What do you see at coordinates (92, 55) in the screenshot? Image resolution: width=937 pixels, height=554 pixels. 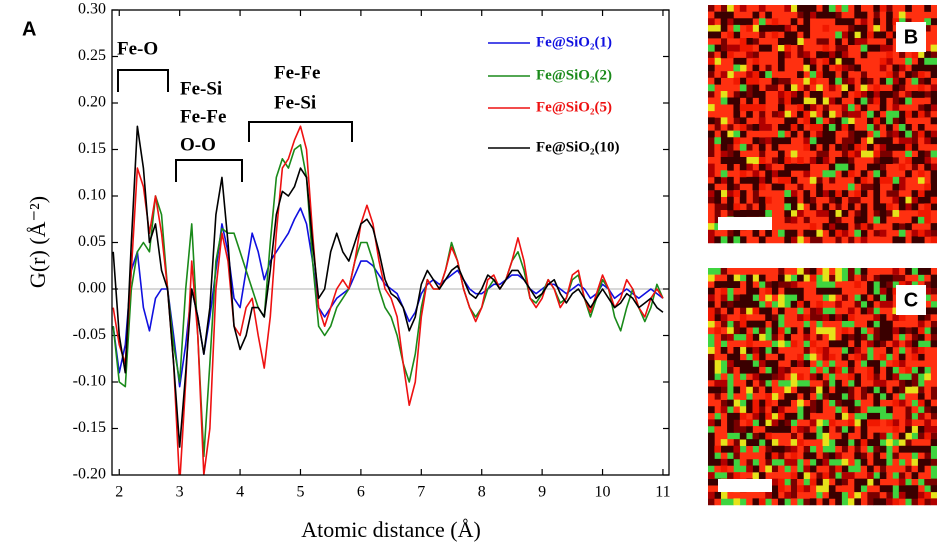 I see `y-tick-label: 0.25` at bounding box center [92, 55].